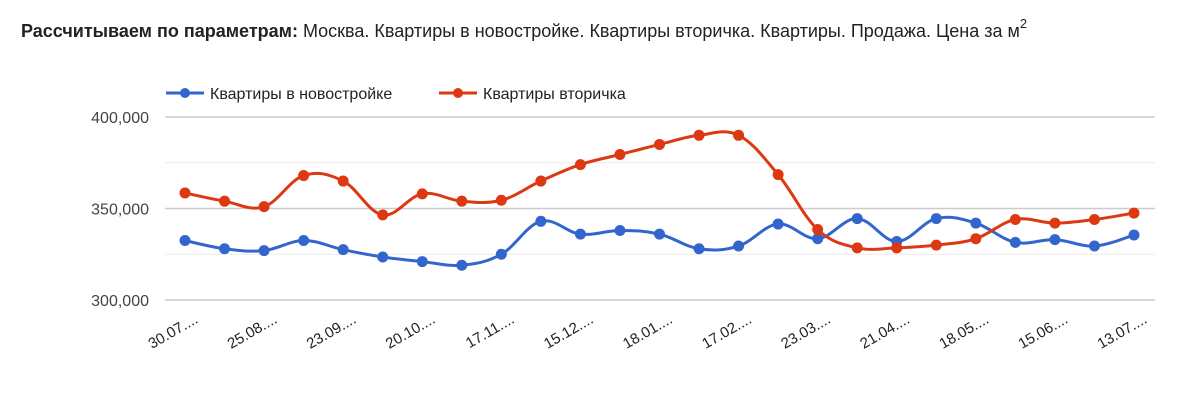  Describe the element at coordinates (458, 93) in the screenshot. I see `legend-marker-secondary-icon` at that location.